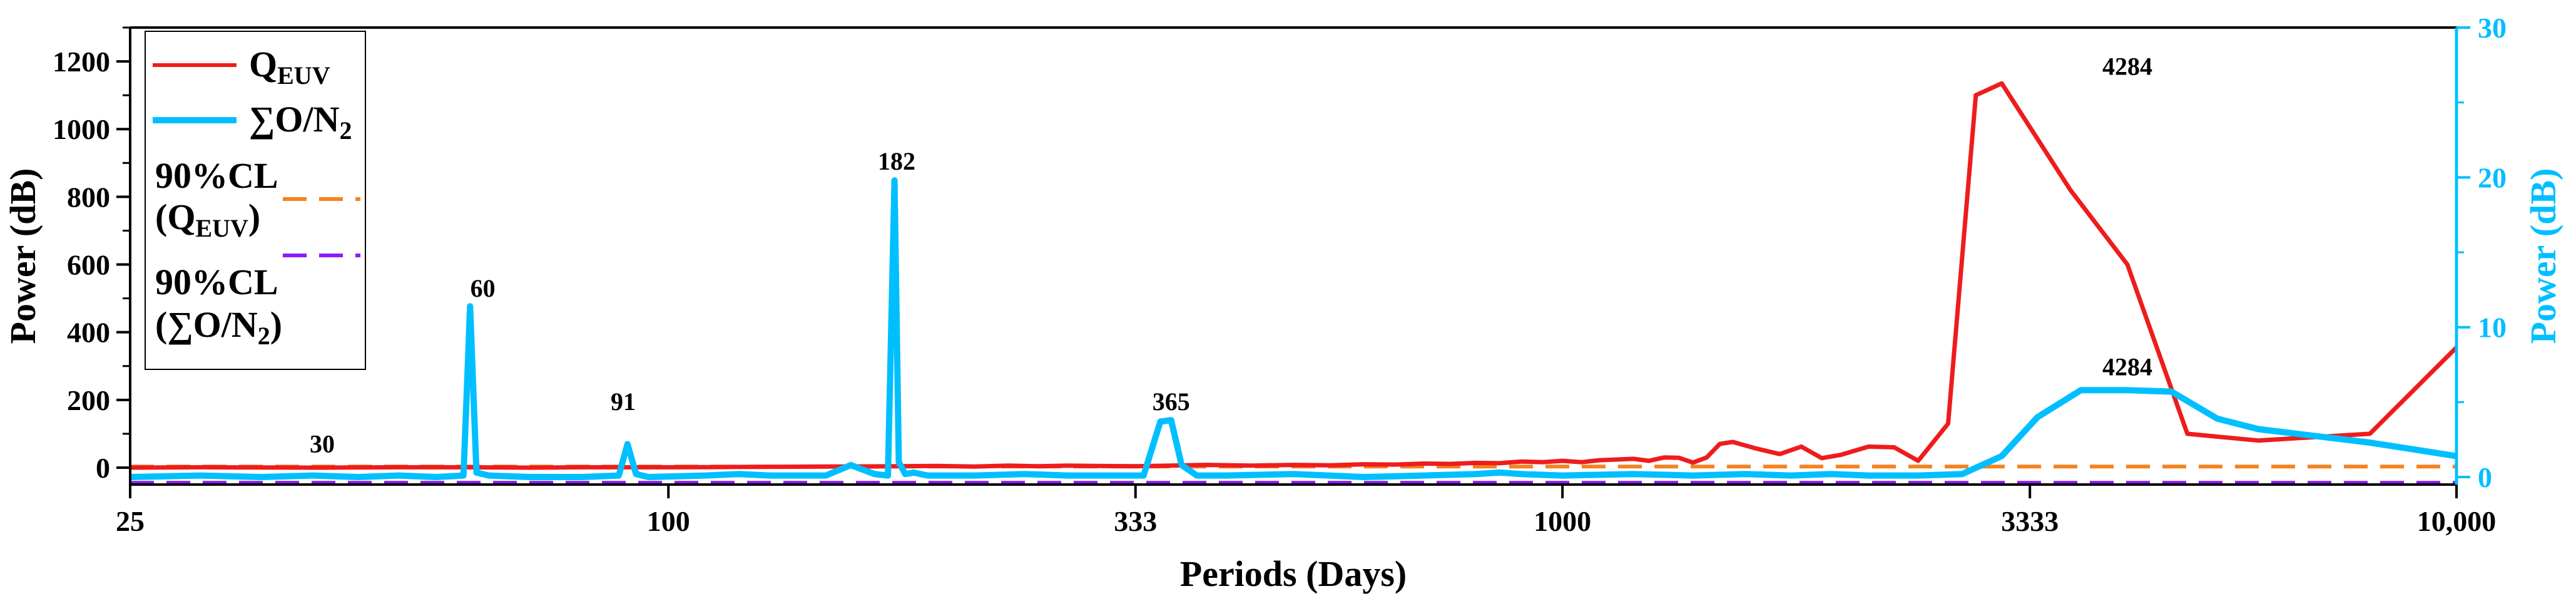  I want to click on legend-on-sub: 2, so click(346, 130).